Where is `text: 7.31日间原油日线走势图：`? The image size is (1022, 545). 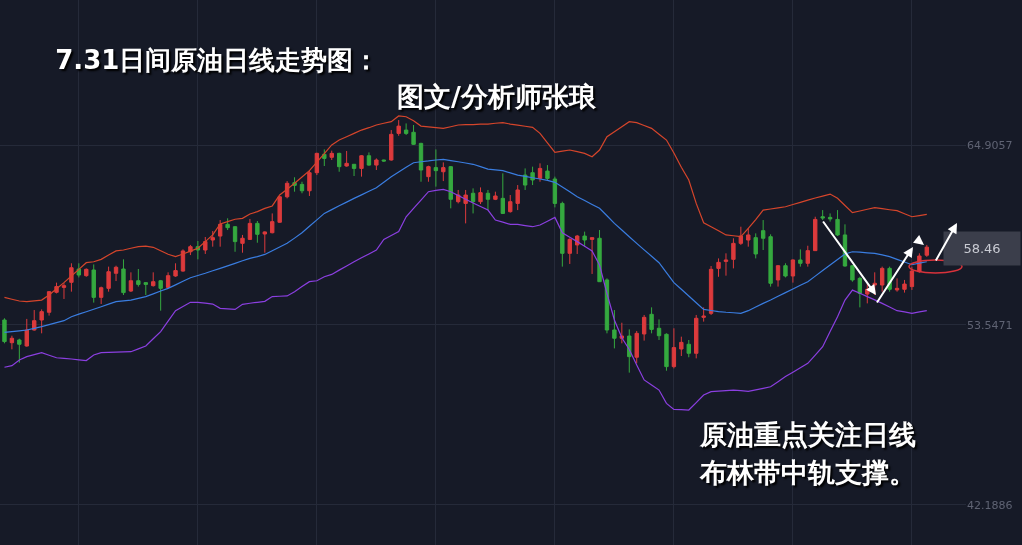
text: 7.31日间原油日线走势图： is located at coordinates (217, 60).